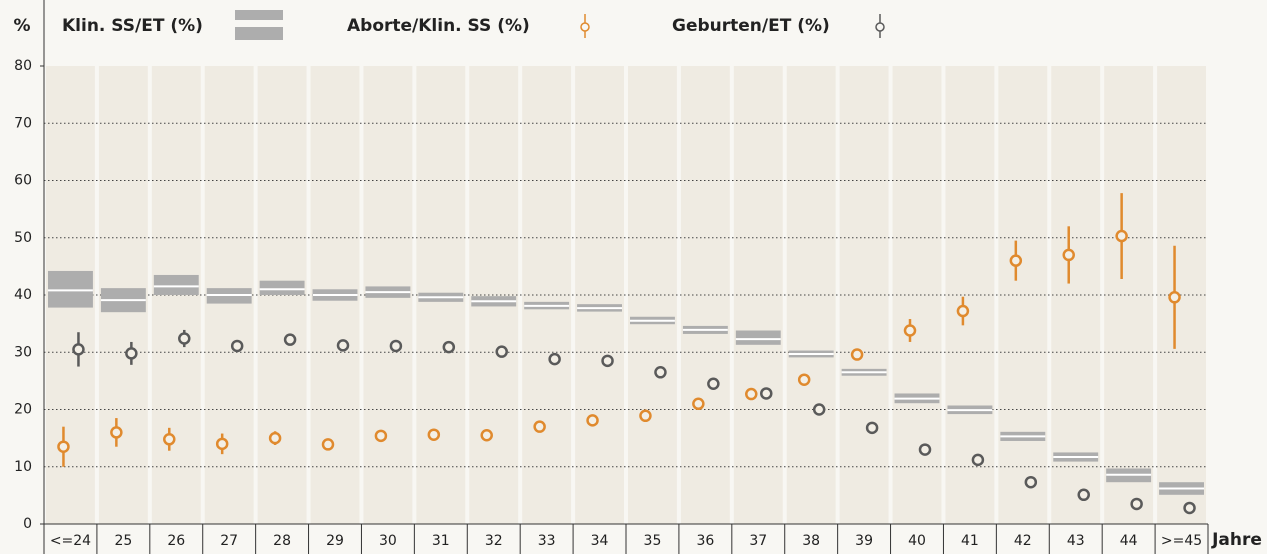  I want to click on legend-label: Klin. SS/ET (%), so click(132, 26).